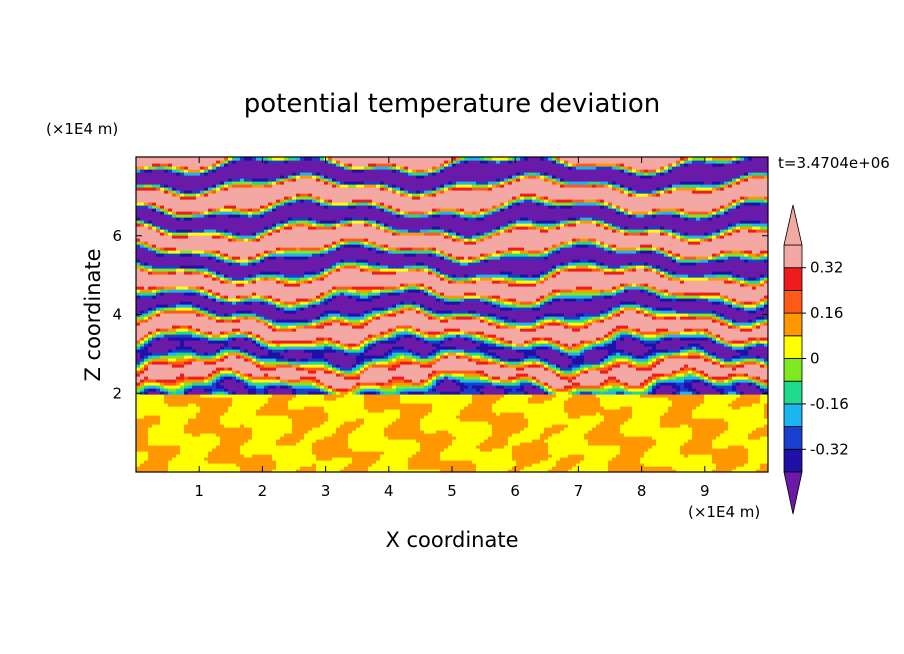 Image resolution: width=904 pixels, height=654 pixels. I want to click on time-label: t=3.4704e+06, so click(834, 163).